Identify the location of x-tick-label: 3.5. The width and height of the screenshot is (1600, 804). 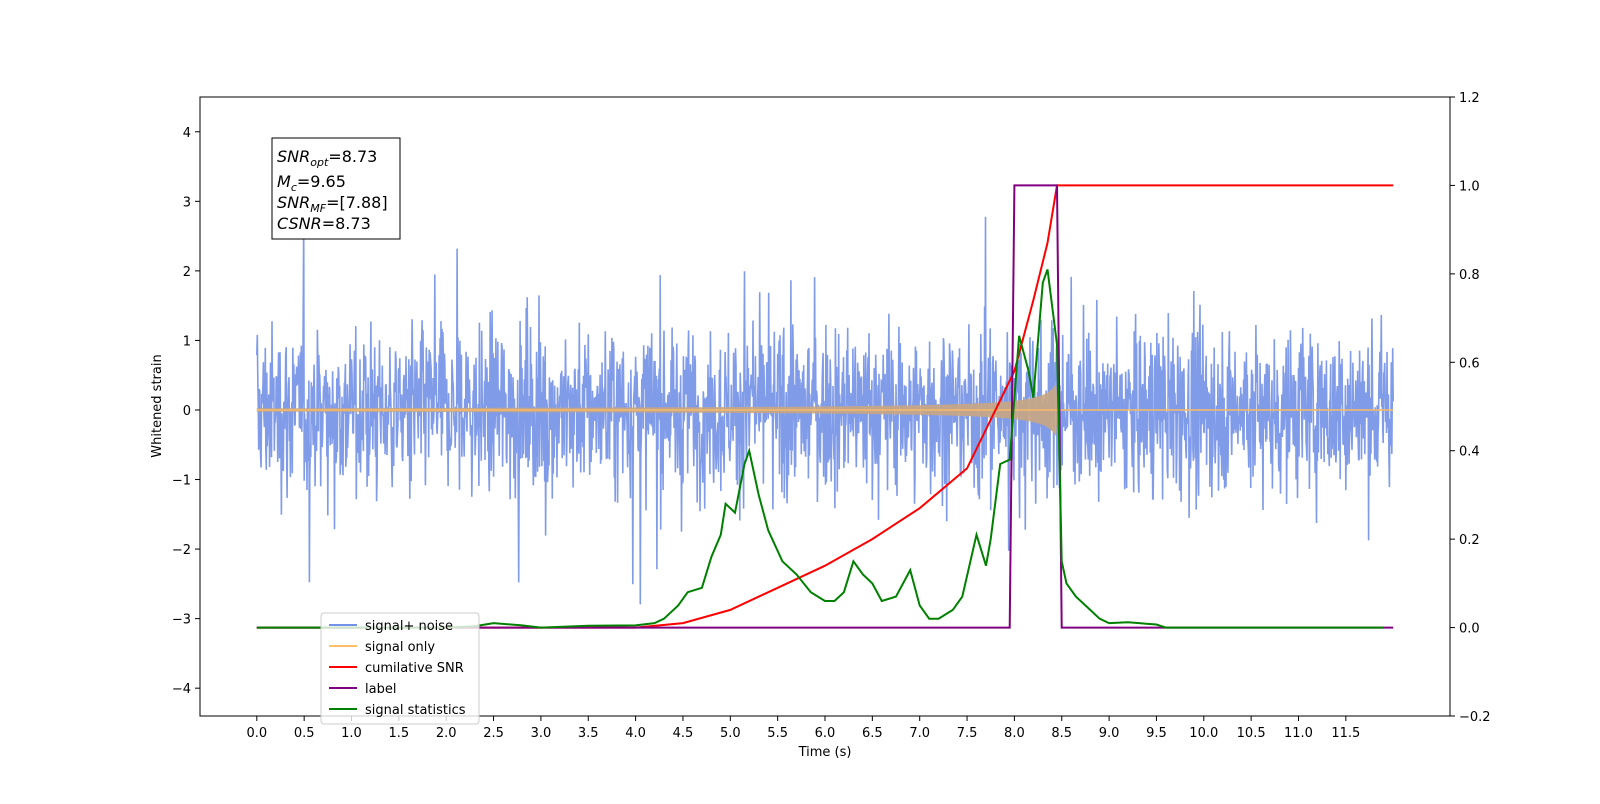
(588, 733).